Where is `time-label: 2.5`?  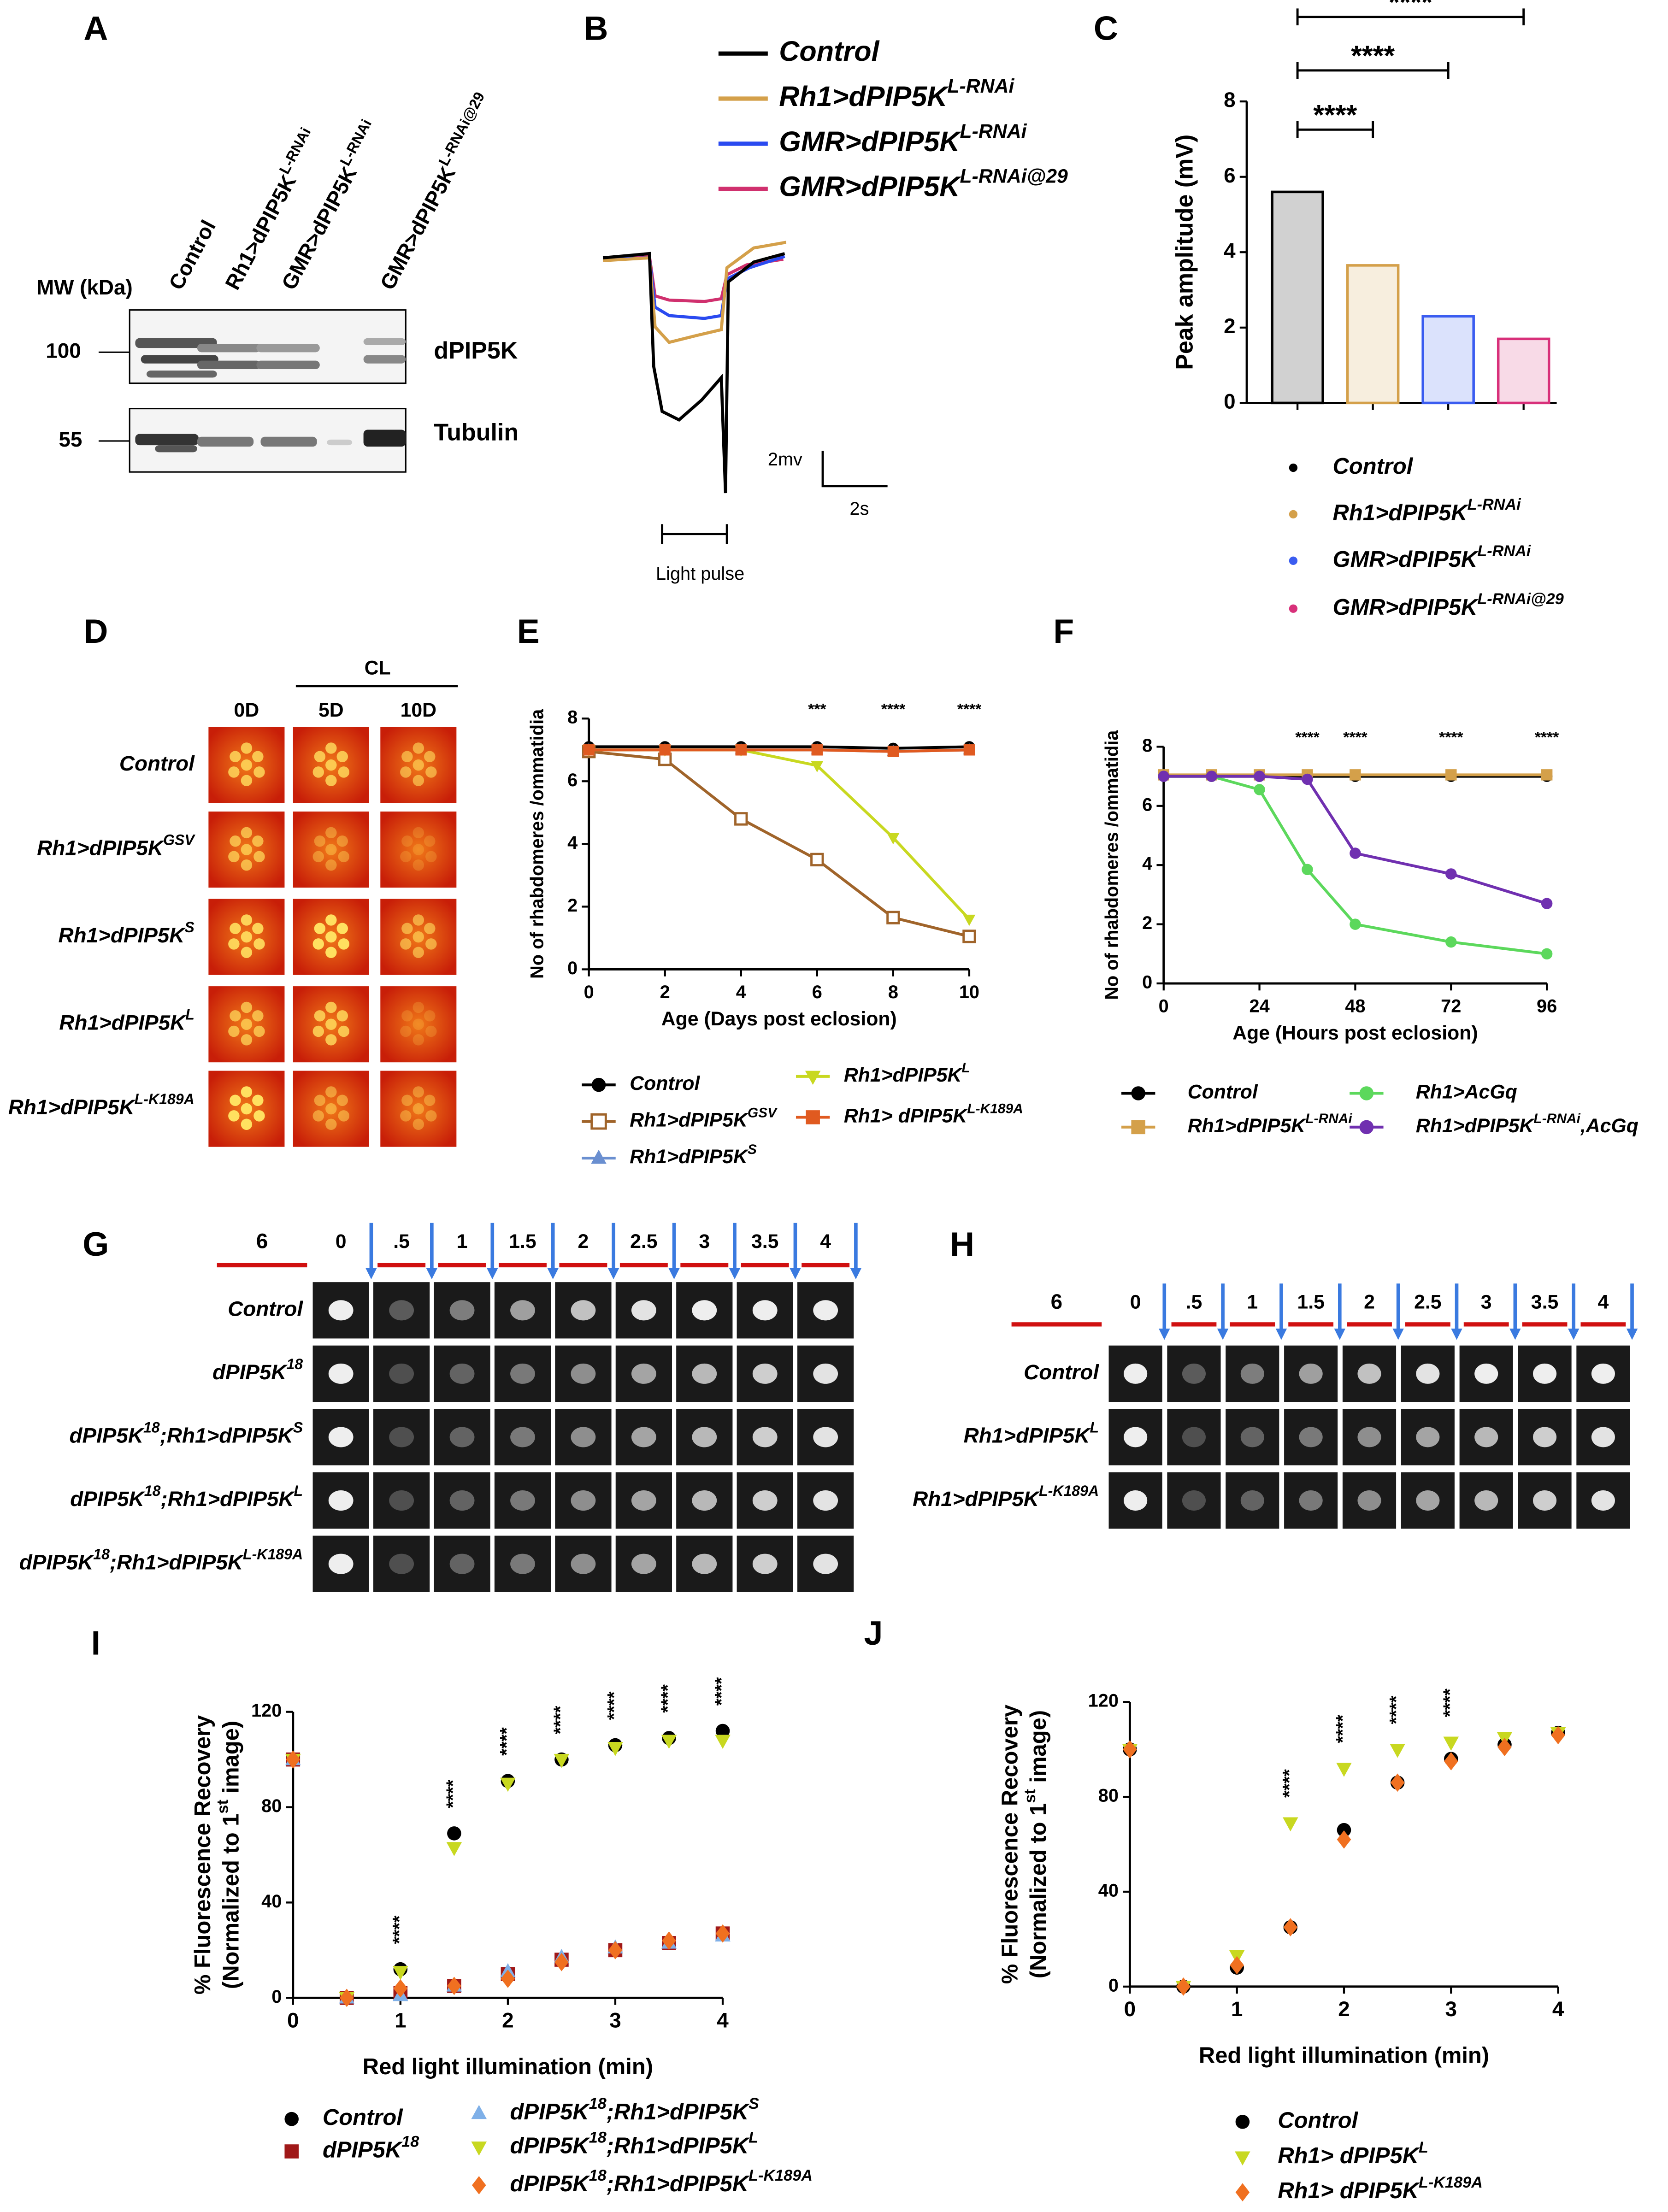
time-label: 2.5 is located at coordinates (1428, 1302).